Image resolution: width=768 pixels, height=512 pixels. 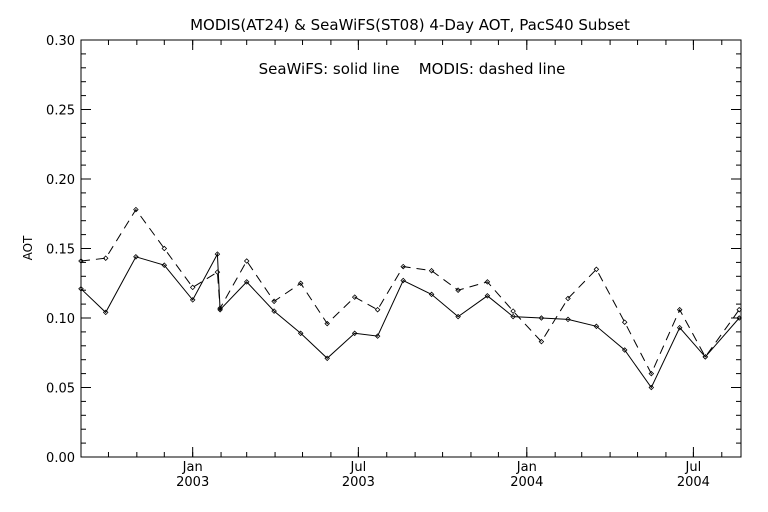 I want to click on y-tick-label: 0.10, so click(x=60, y=319).